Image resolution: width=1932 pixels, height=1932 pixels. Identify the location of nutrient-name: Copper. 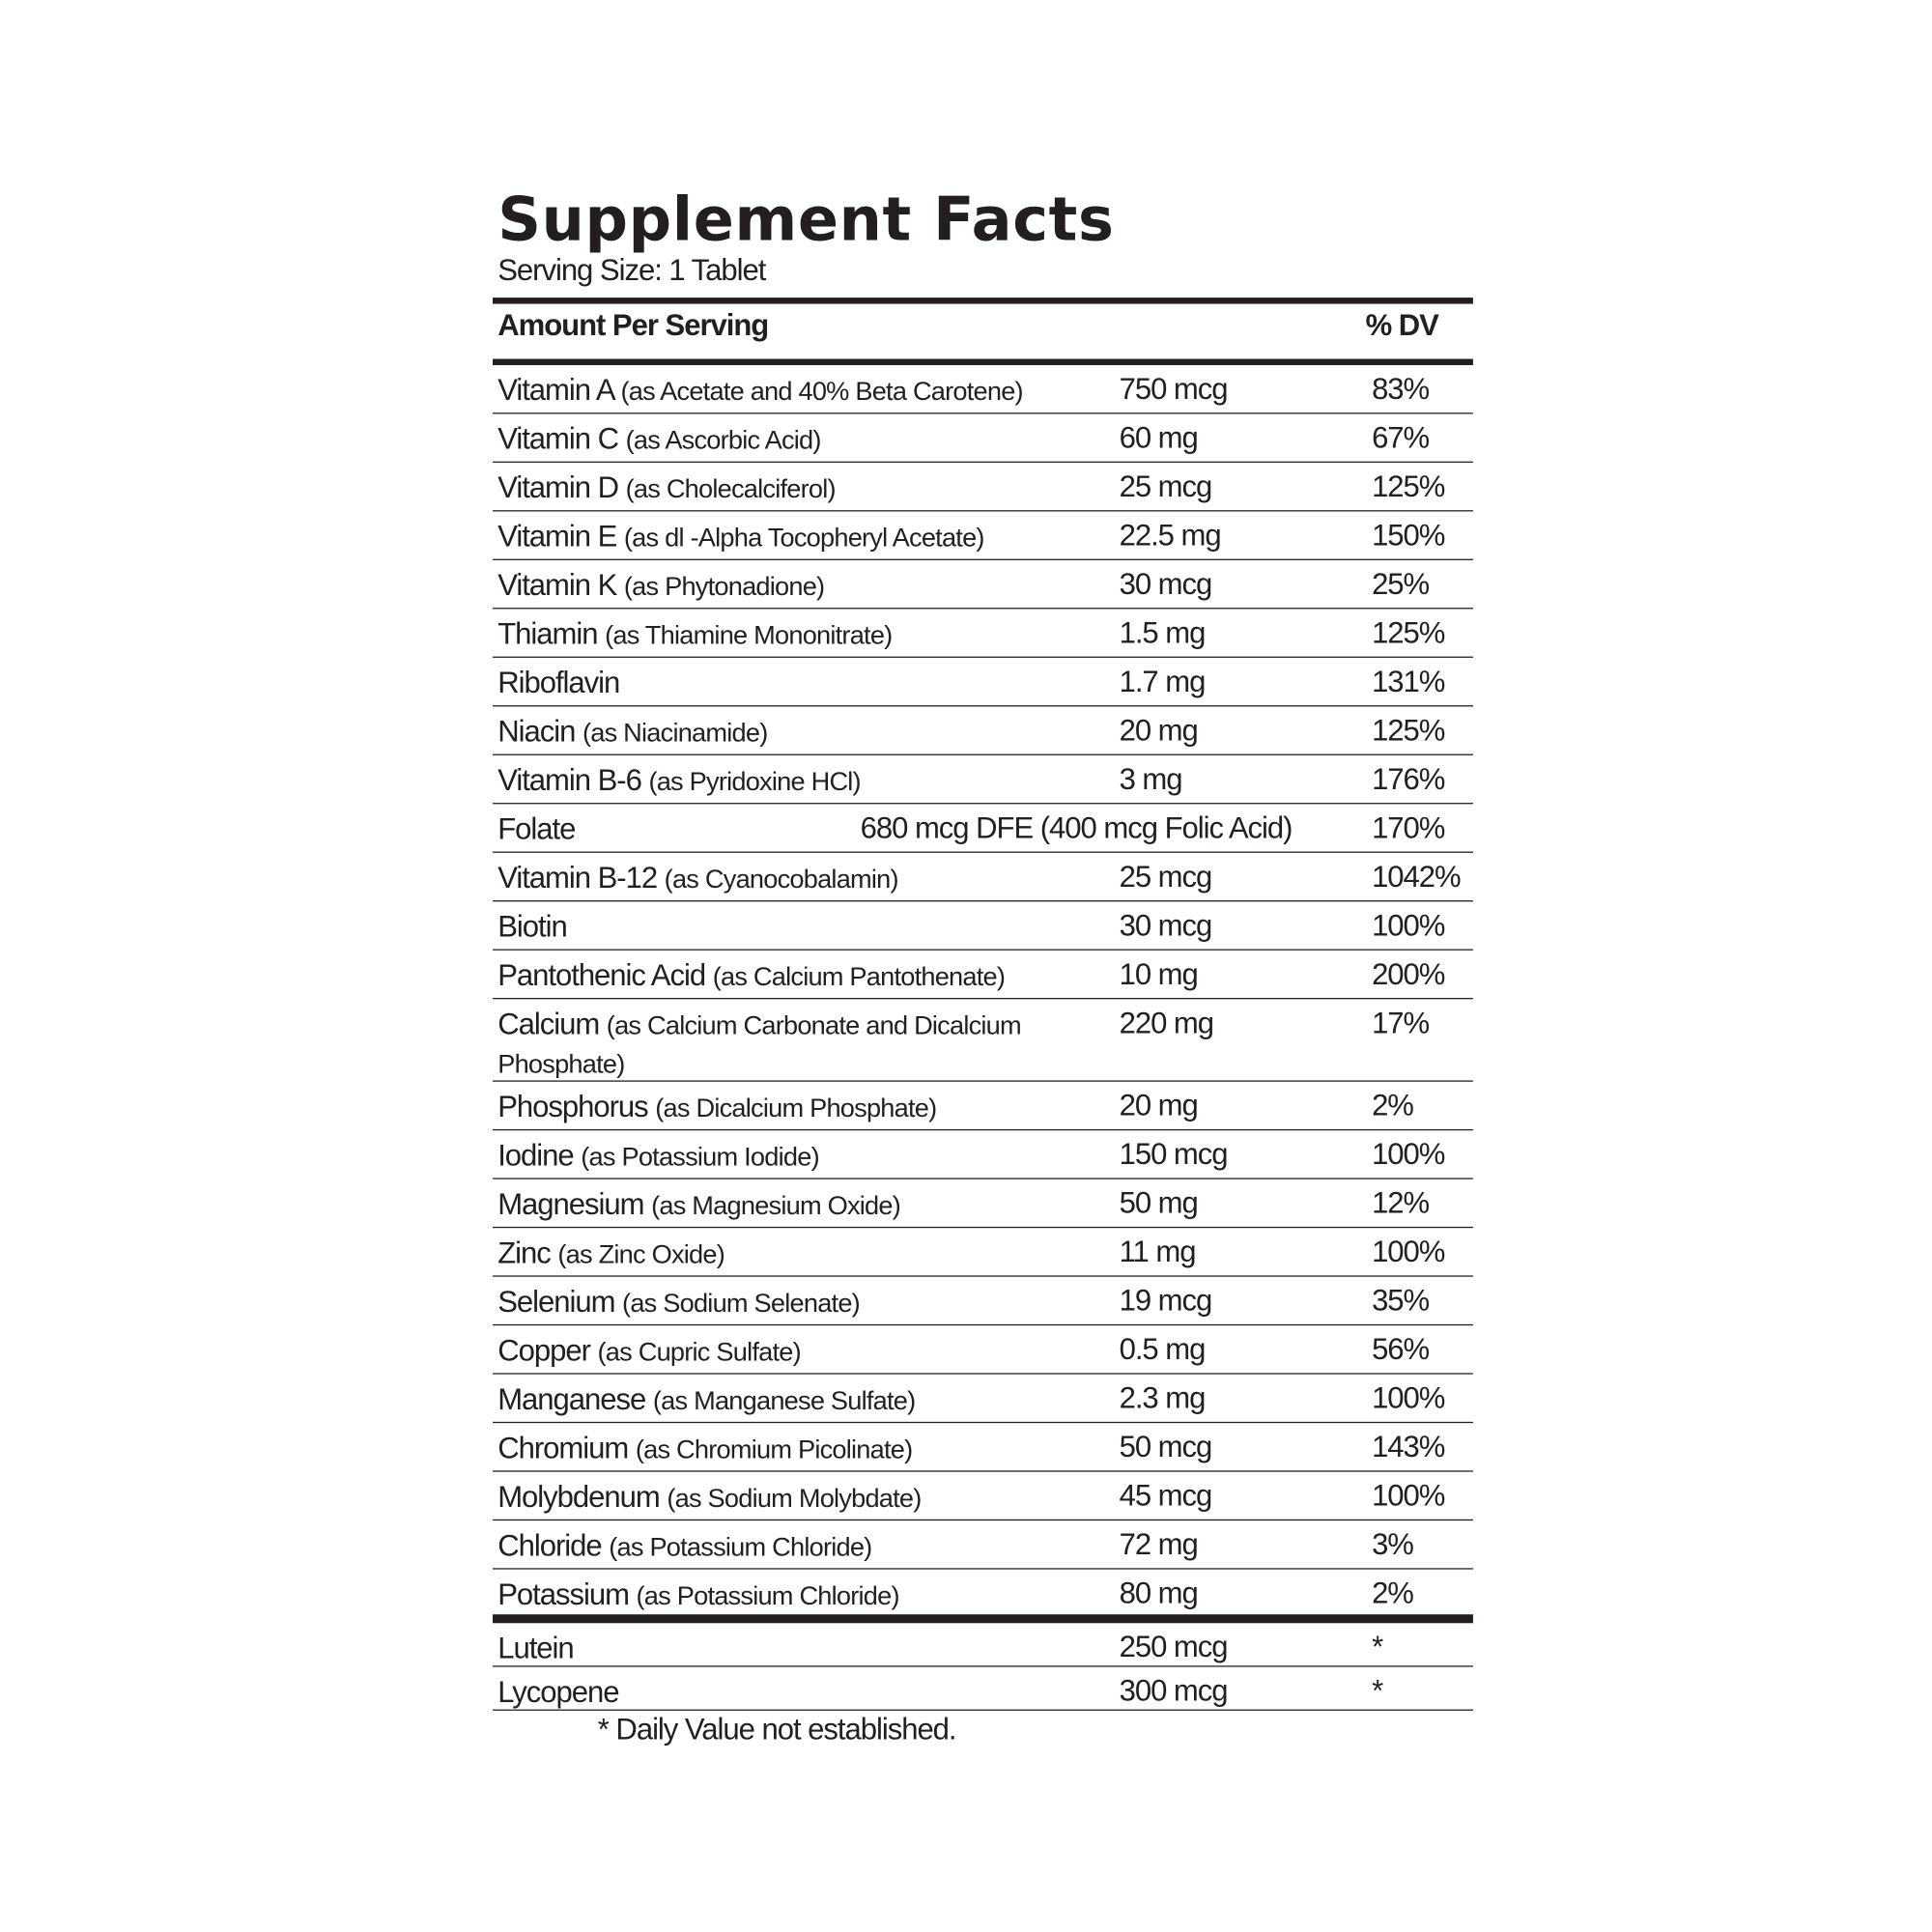
(544, 1351).